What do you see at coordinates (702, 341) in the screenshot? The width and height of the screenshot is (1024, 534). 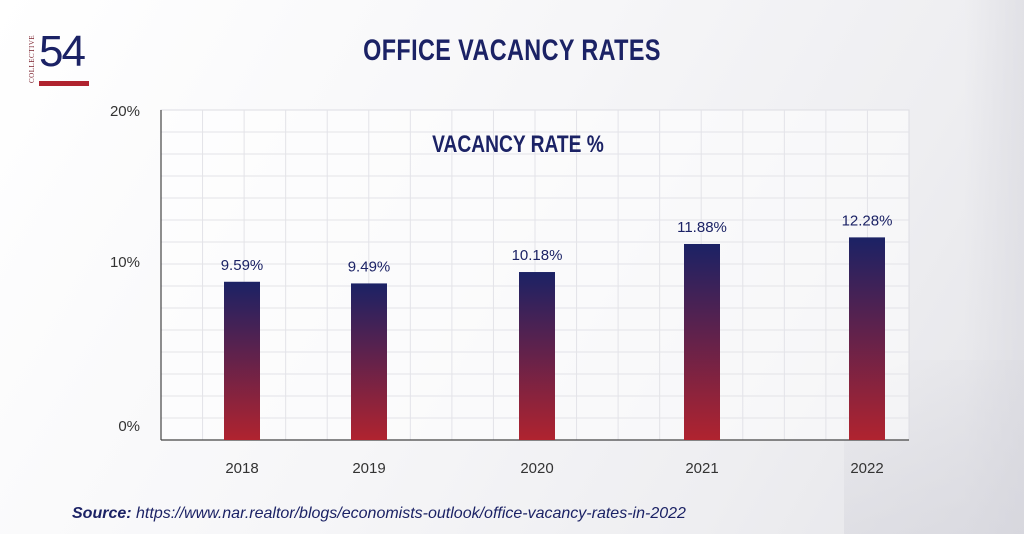 I see `bar-2021` at bounding box center [702, 341].